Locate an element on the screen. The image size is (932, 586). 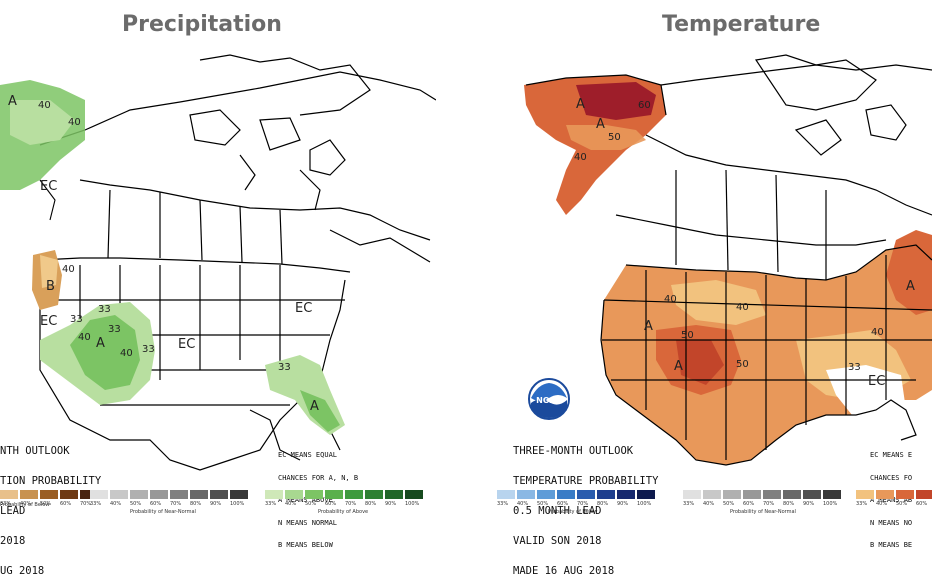
temp-above-pct-label: 60% is located at coordinates (922, 504).